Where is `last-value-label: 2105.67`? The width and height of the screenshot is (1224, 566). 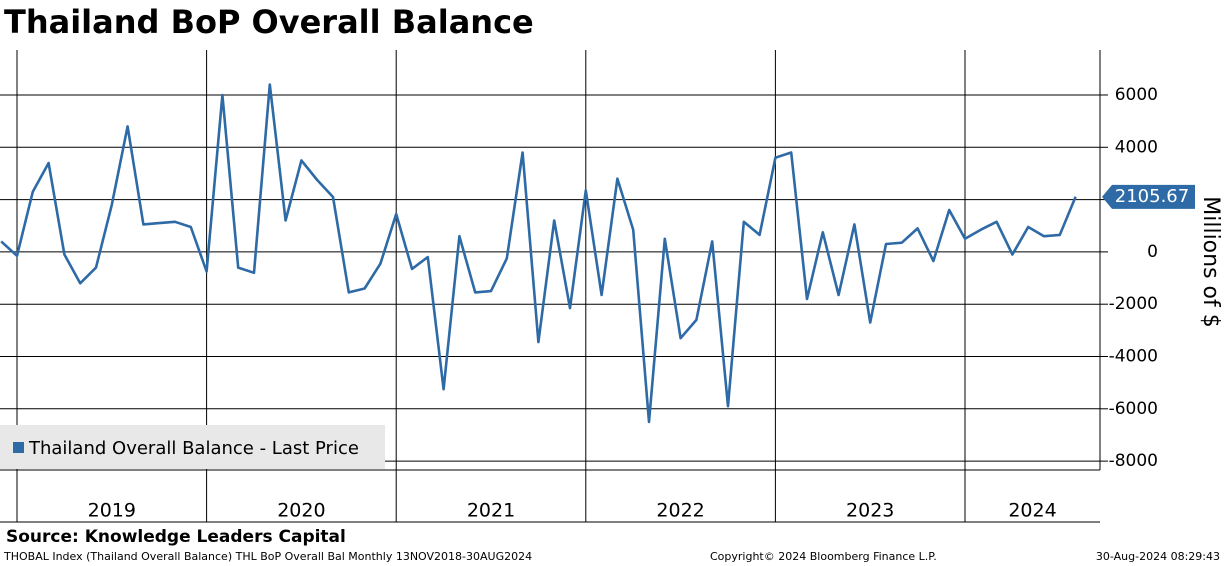
last-value-label: 2105.67 is located at coordinates (1152, 196).